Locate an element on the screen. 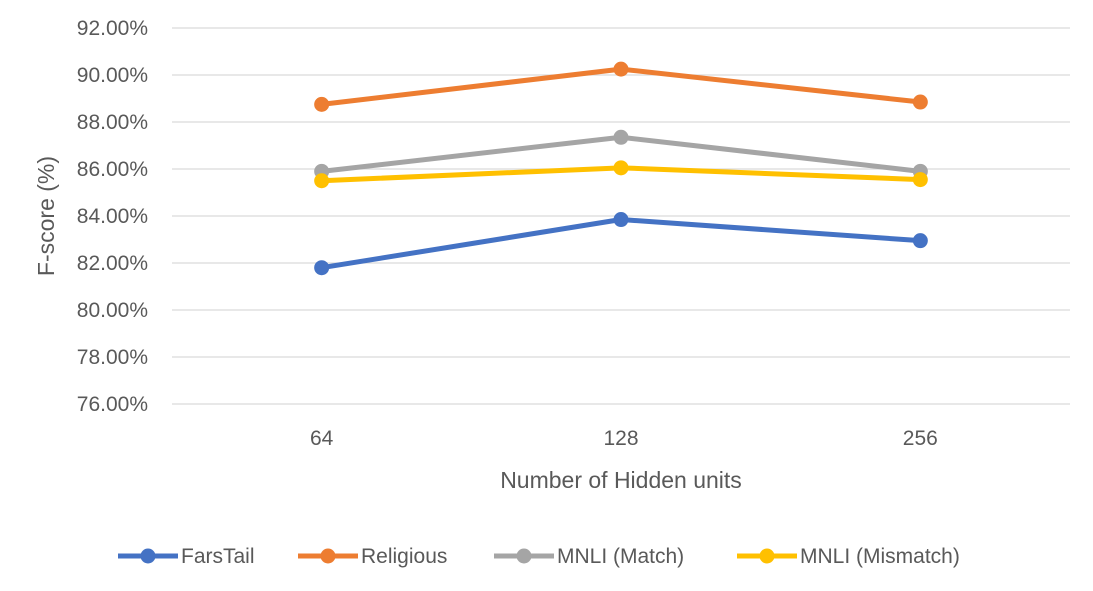  y-tick-label: 88.00% is located at coordinates (112, 122).